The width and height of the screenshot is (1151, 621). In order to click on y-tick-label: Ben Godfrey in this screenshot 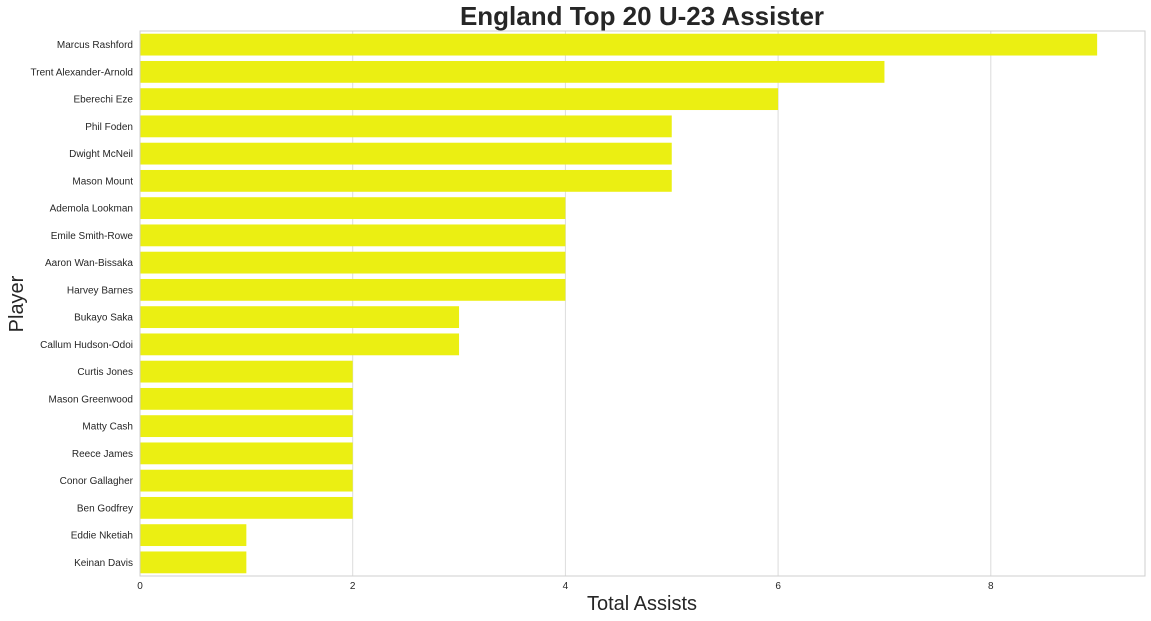, I will do `click(105, 508)`.